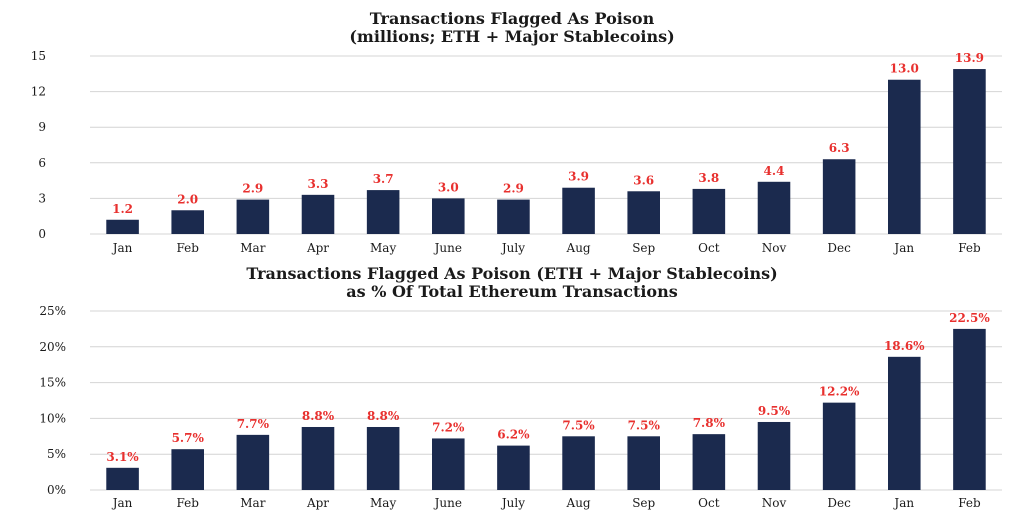  What do you see at coordinates (774, 171) in the screenshot?
I see `data-label: 4.4` at bounding box center [774, 171].